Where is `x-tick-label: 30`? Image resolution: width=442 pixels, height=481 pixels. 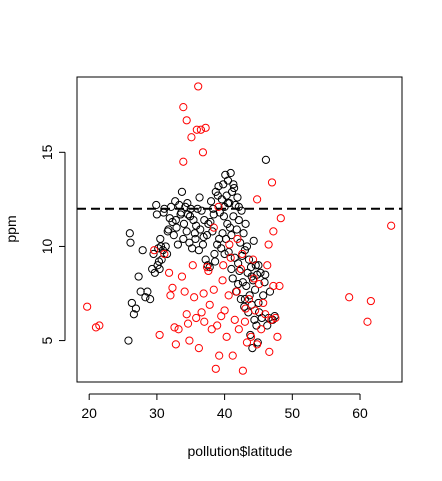 x-tick-label: 30 is located at coordinates (157, 413).